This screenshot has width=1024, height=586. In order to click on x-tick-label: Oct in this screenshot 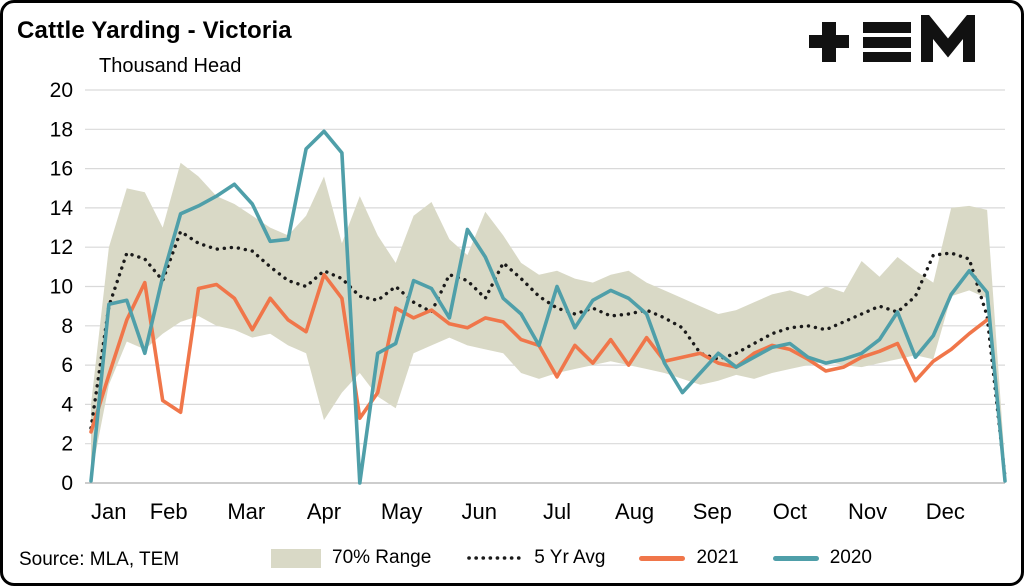, I will do `click(790, 511)`.